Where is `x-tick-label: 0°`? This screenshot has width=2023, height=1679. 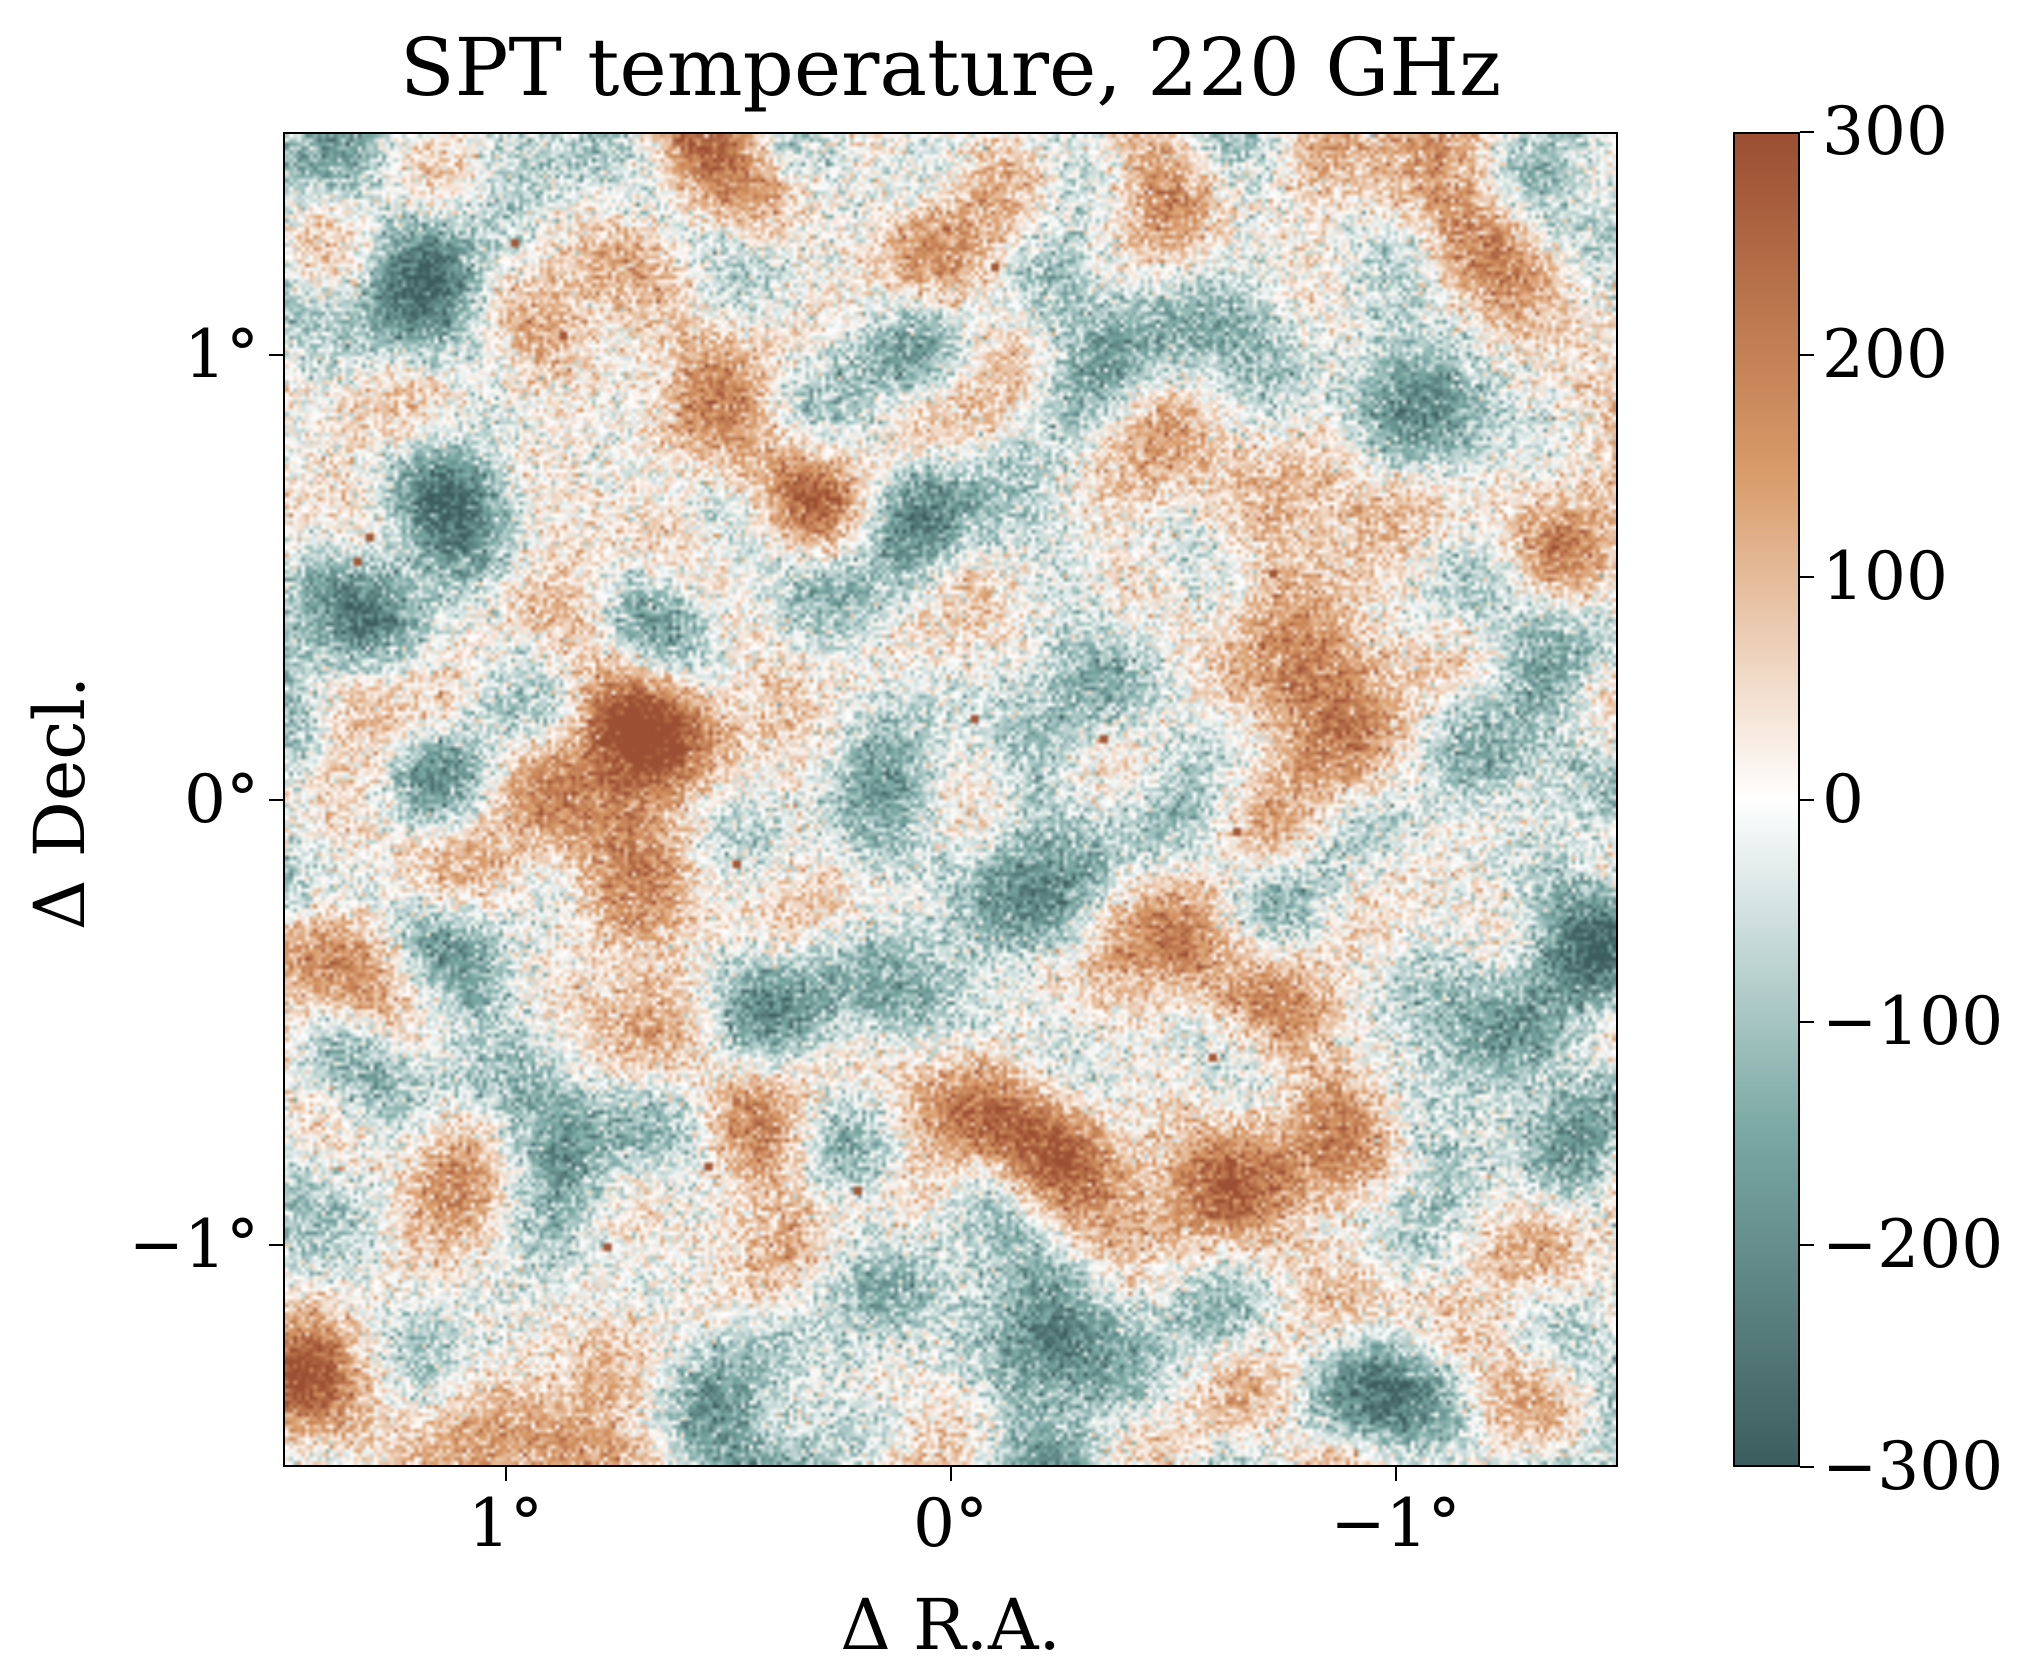
x-tick-label: 0° is located at coordinates (950, 1523).